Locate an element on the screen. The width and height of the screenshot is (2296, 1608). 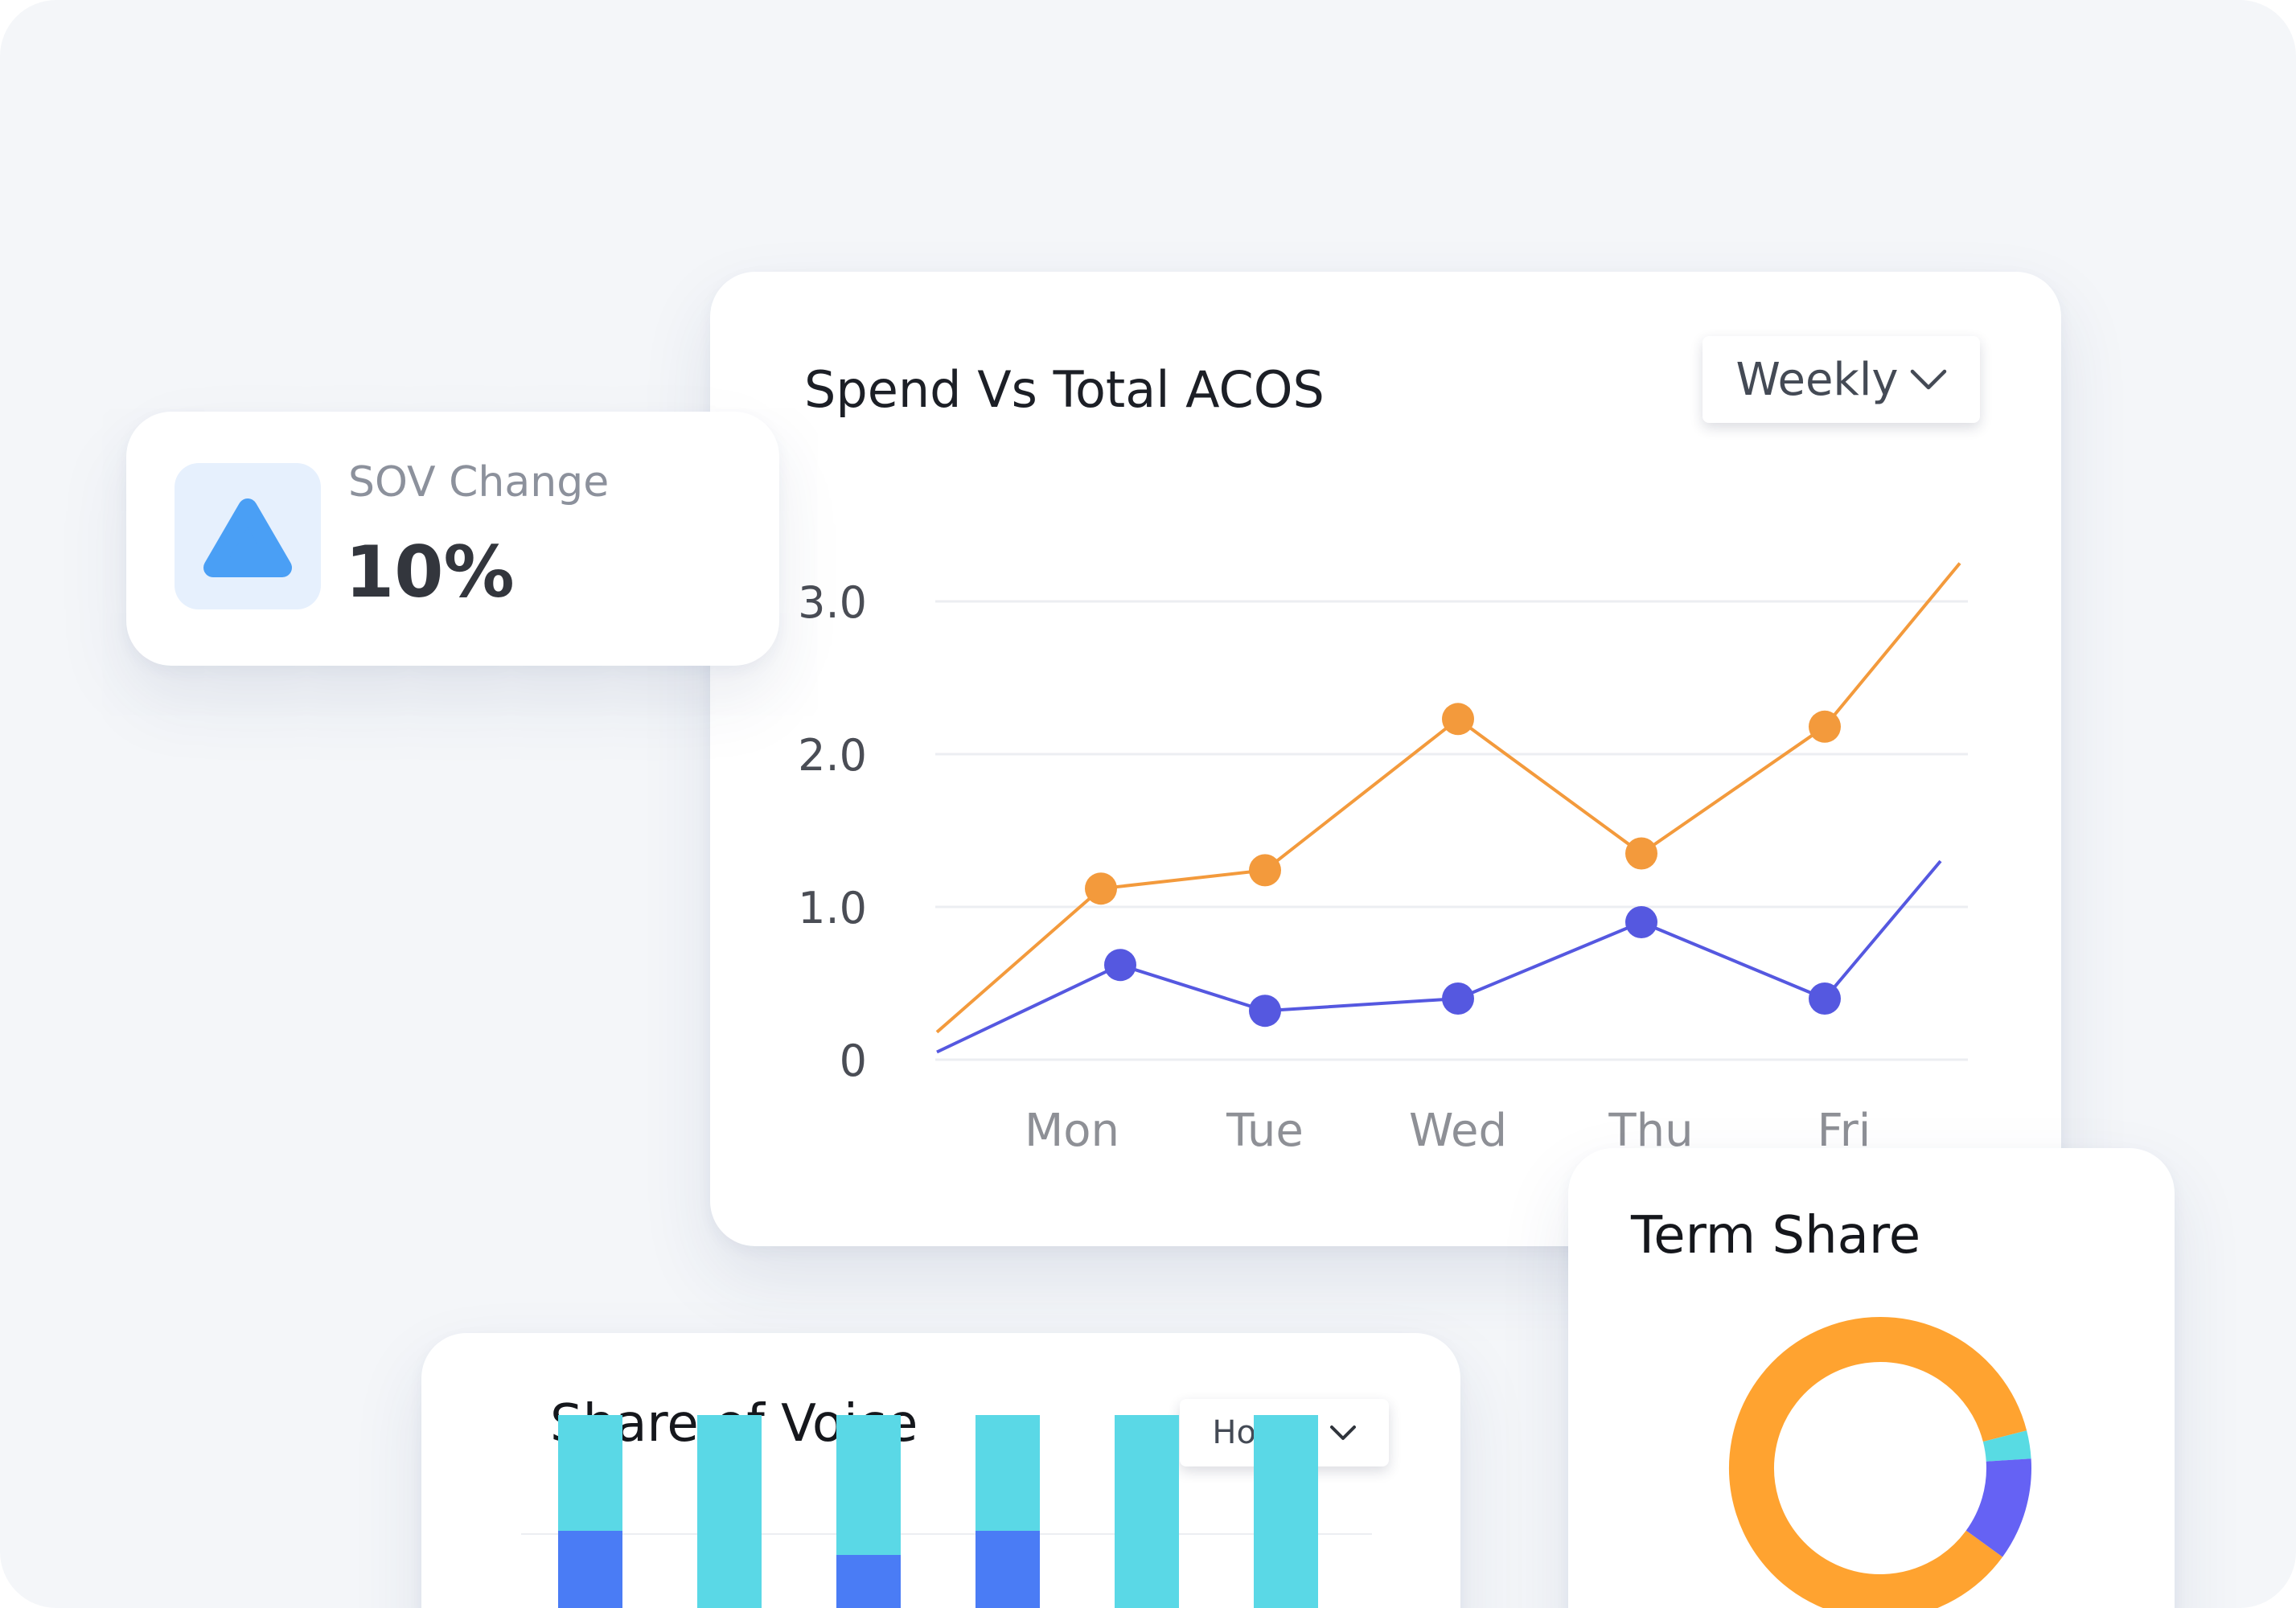
weekly-dropdown: Weekly is located at coordinates (1841, 379).